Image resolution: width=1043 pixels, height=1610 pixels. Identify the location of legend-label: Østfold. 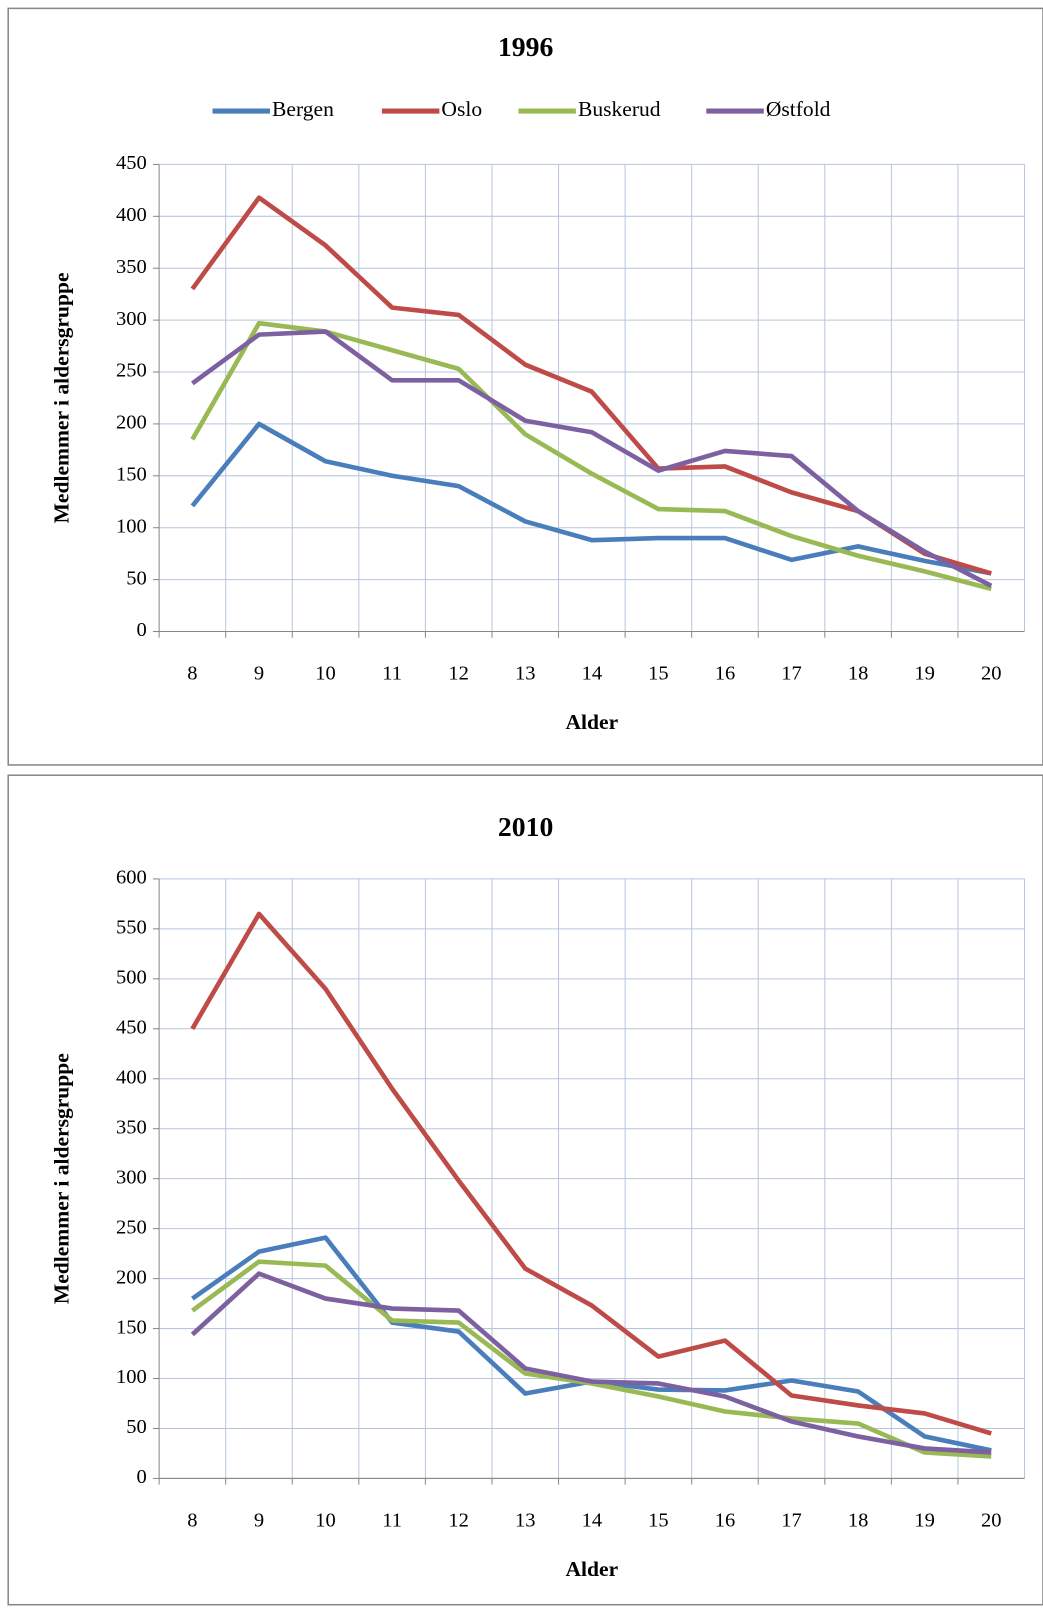
(798, 109).